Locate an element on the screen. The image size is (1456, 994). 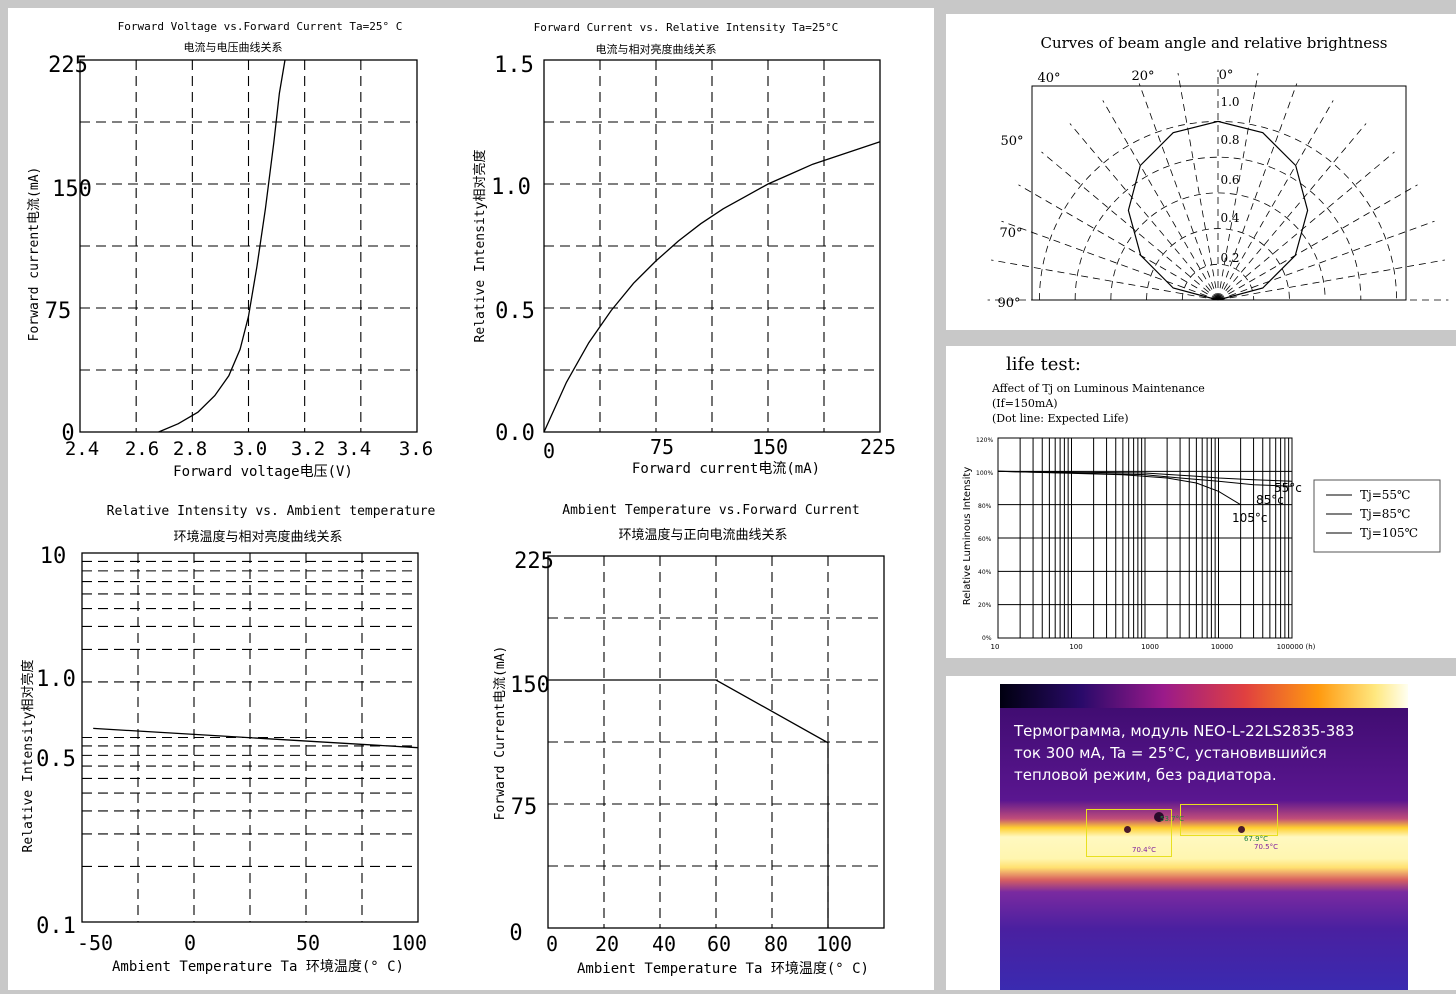
thermogram-caption-line: Термограмма, модуль NEO-L-22LS2835-383 is located at coordinates (1184, 731).